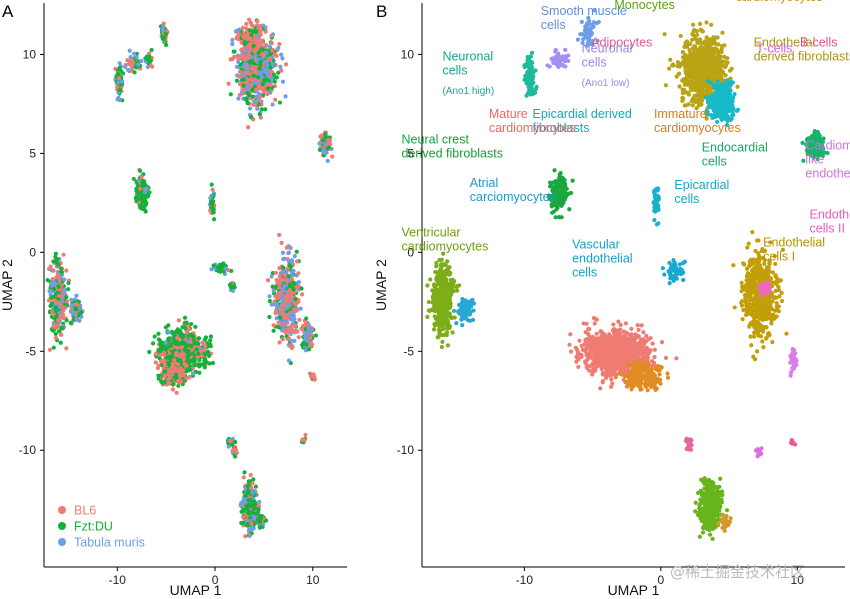  What do you see at coordinates (215, 580) in the screenshot?
I see `a-x-tick-label: 0` at bounding box center [215, 580].